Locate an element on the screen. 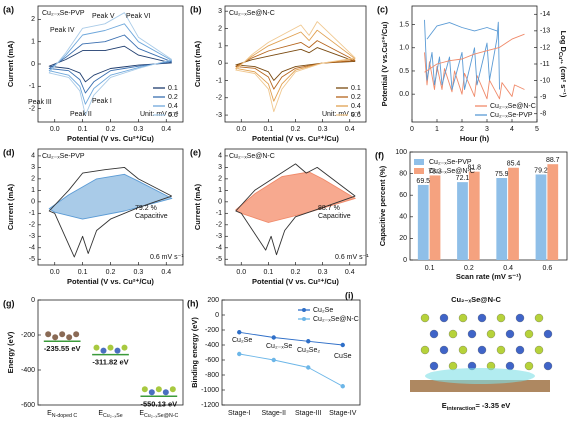  text-part: Cu₂₋ₓSe is located at coordinates (113, 416).